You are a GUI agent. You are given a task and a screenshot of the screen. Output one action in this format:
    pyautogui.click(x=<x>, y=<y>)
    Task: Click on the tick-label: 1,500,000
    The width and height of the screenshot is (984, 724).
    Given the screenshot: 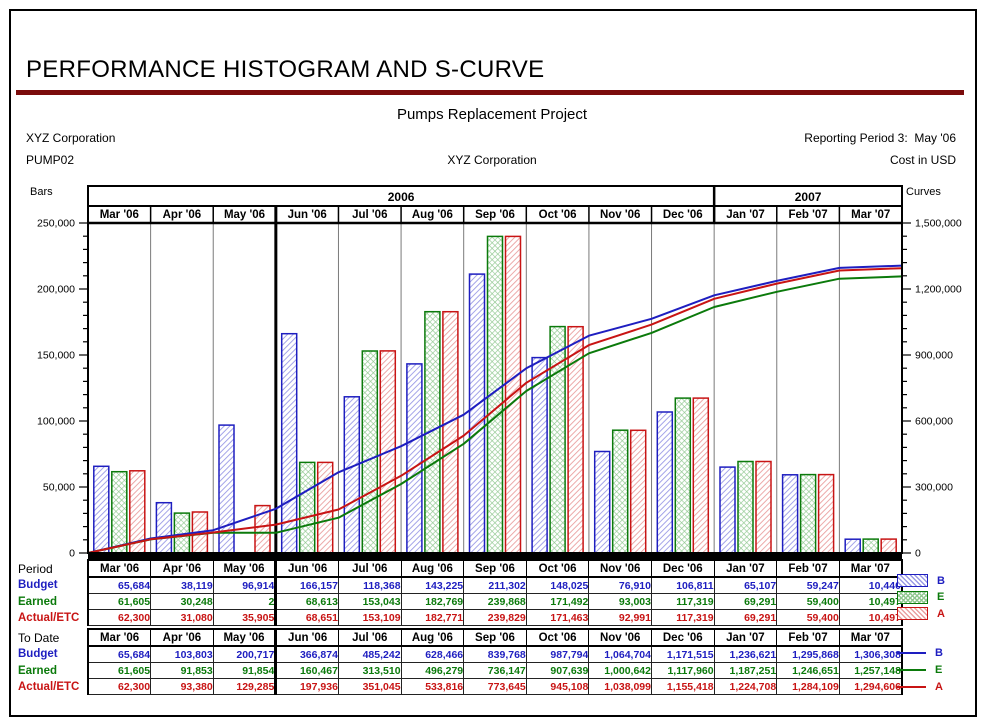 What is the action you would take?
    pyautogui.click(x=938, y=224)
    